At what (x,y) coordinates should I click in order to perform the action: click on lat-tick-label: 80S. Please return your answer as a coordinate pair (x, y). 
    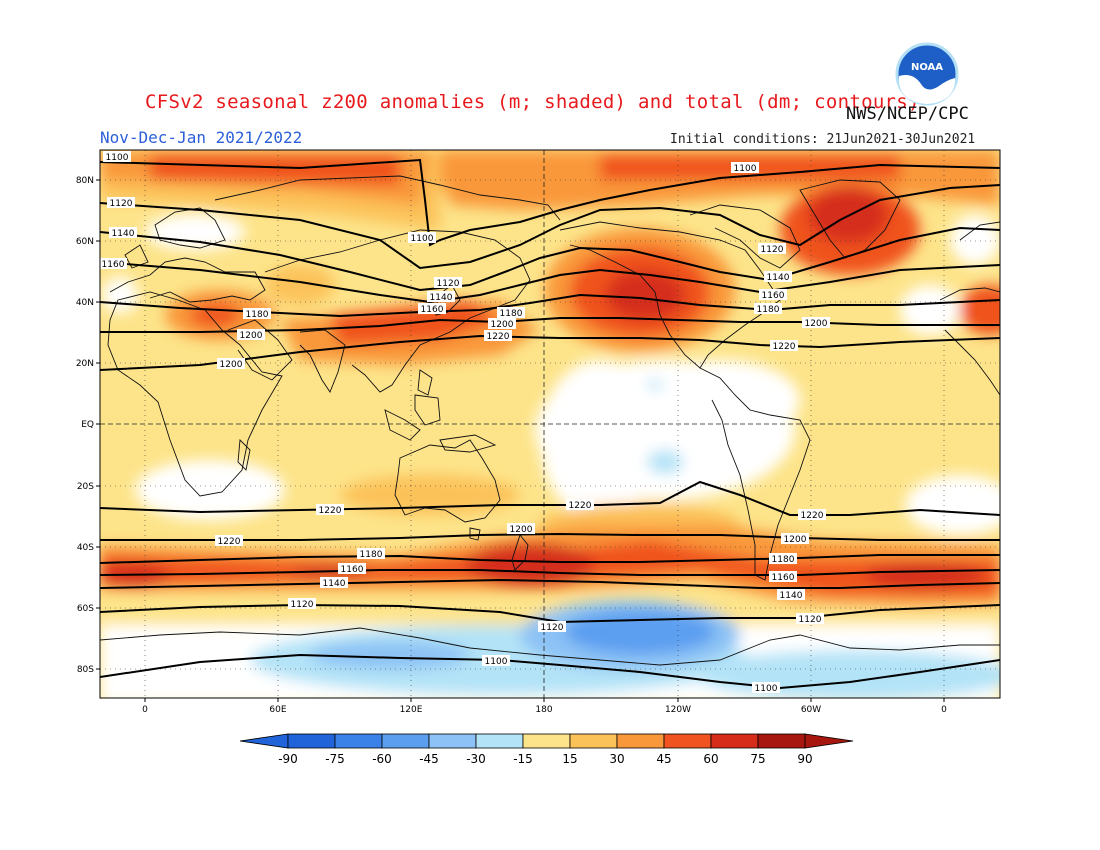
    Looking at the image, I should click on (85, 670).